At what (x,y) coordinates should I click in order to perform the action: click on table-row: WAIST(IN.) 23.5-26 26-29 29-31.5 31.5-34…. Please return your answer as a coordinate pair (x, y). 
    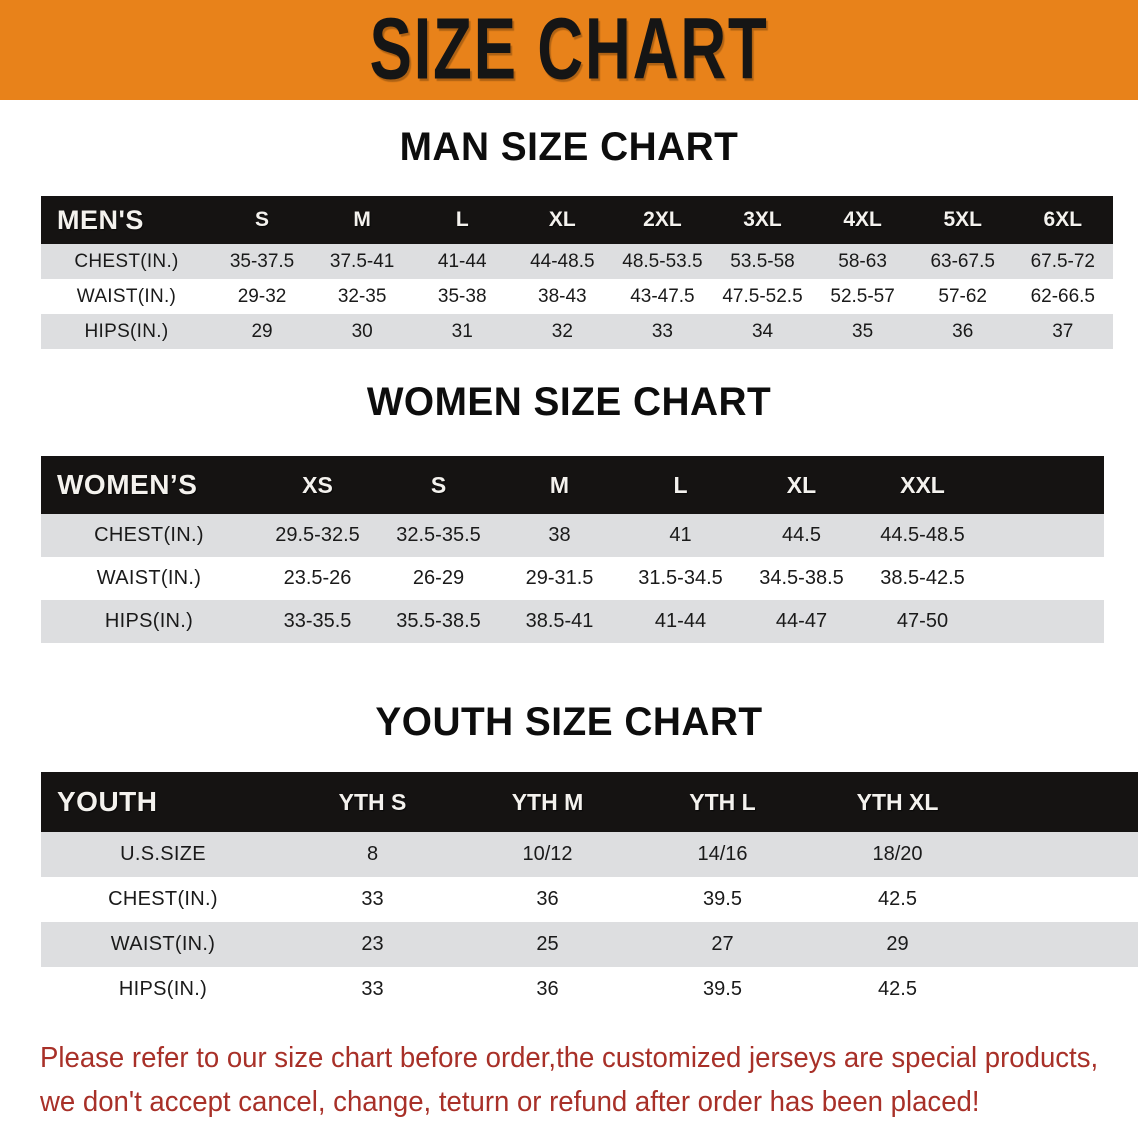
    Looking at the image, I should click on (572, 578).